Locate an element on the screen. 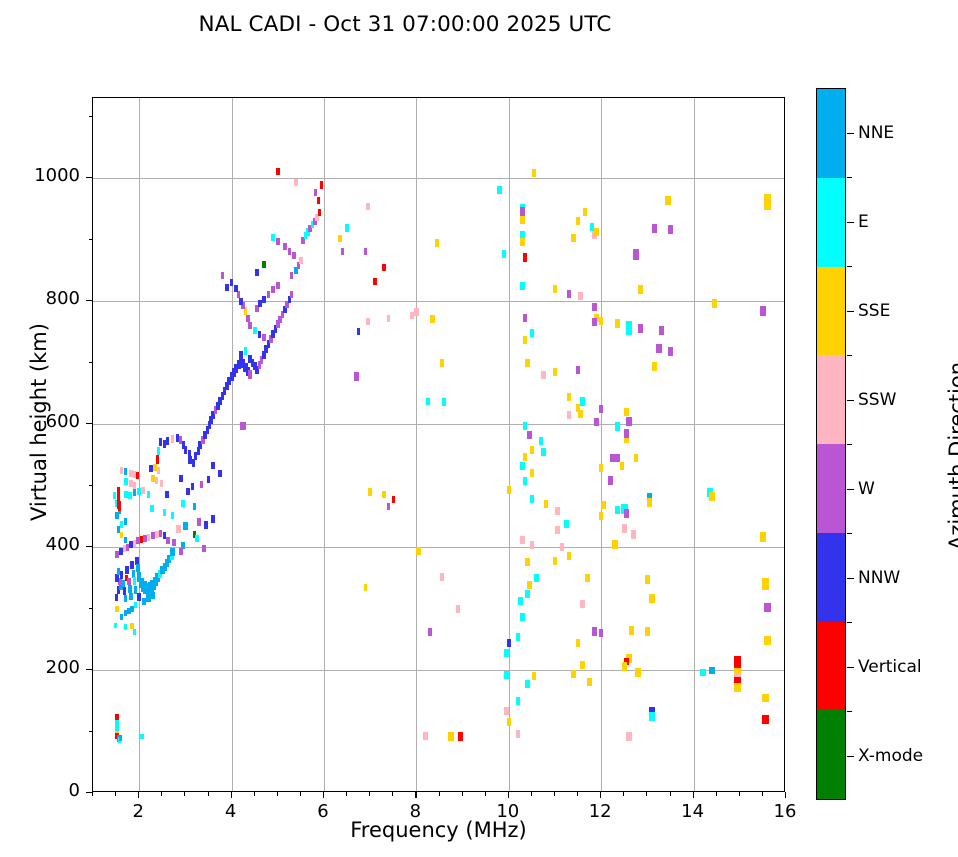 Image resolution: width=958 pixels, height=857 pixels. x-tick-label: 4 is located at coordinates (230, 811).